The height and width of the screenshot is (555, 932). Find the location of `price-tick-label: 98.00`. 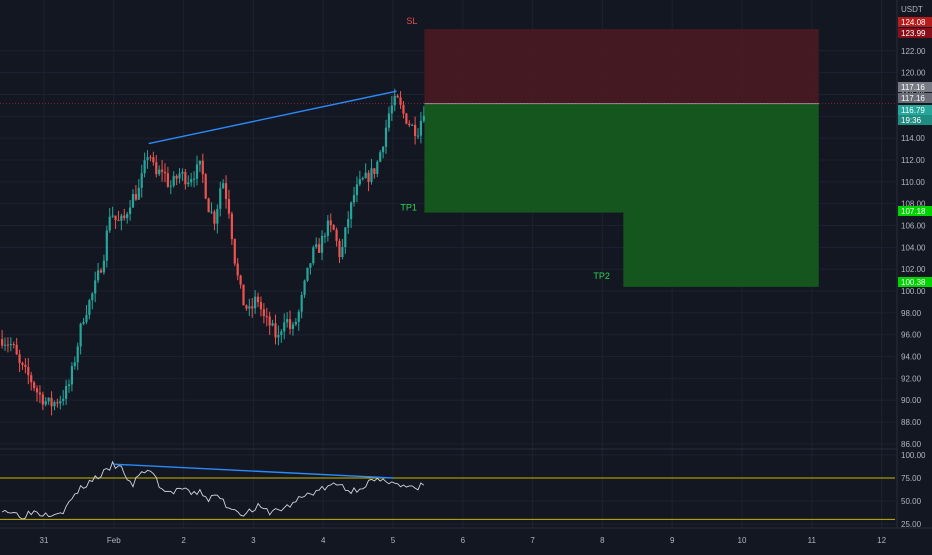

price-tick-label: 98.00 is located at coordinates (911, 313).